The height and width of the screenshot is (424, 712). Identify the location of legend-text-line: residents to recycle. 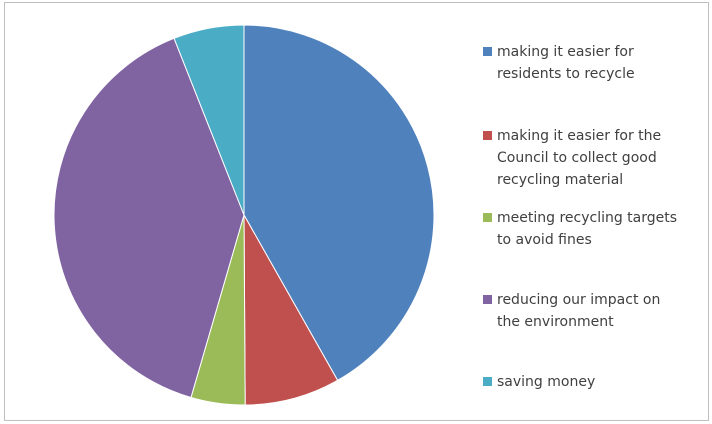
(566, 74).